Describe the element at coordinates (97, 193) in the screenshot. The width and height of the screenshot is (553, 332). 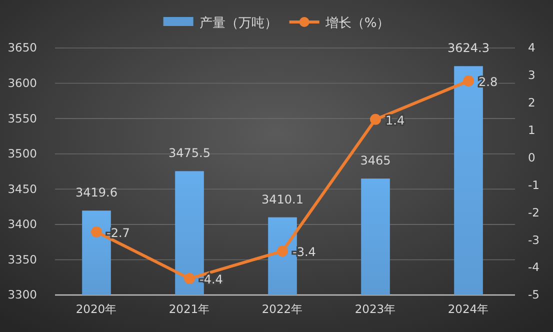
I see `data-label: 3419.6` at that location.